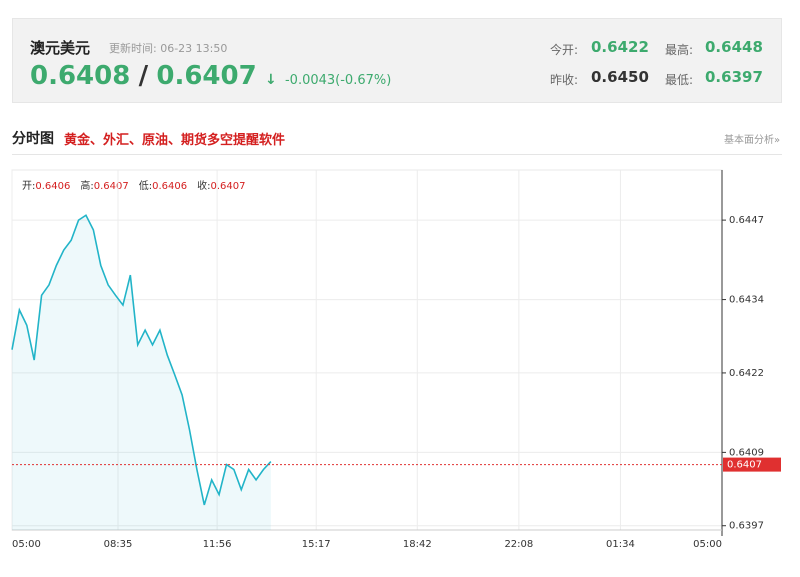 The image size is (800, 577). What do you see at coordinates (564, 80) in the screenshot?
I see `prev-close-label: 昨收:` at bounding box center [564, 80].